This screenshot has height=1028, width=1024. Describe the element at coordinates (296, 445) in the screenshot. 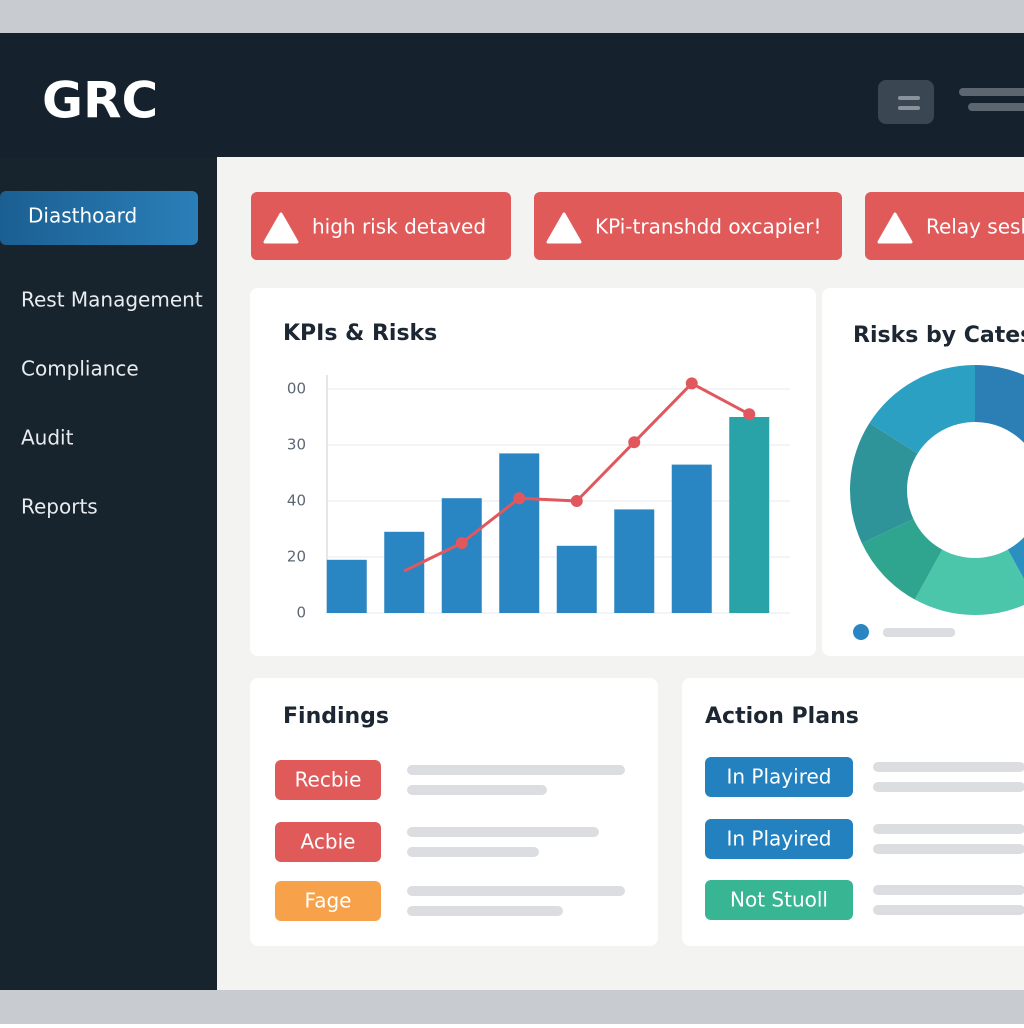

I see `y-tick-label: 30` at that location.